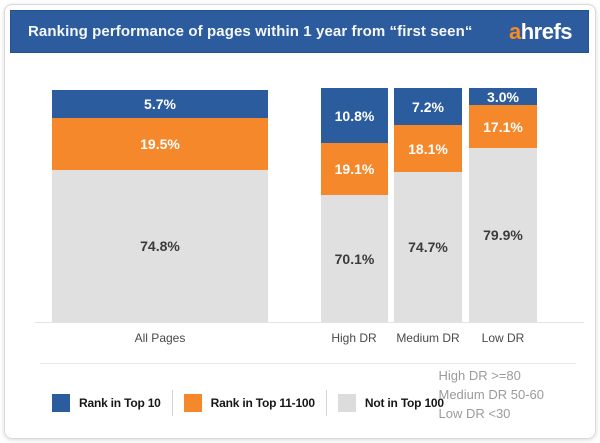 This screenshot has width=600, height=443. I want to click on segment-value-label: 74.8%, so click(160, 246).